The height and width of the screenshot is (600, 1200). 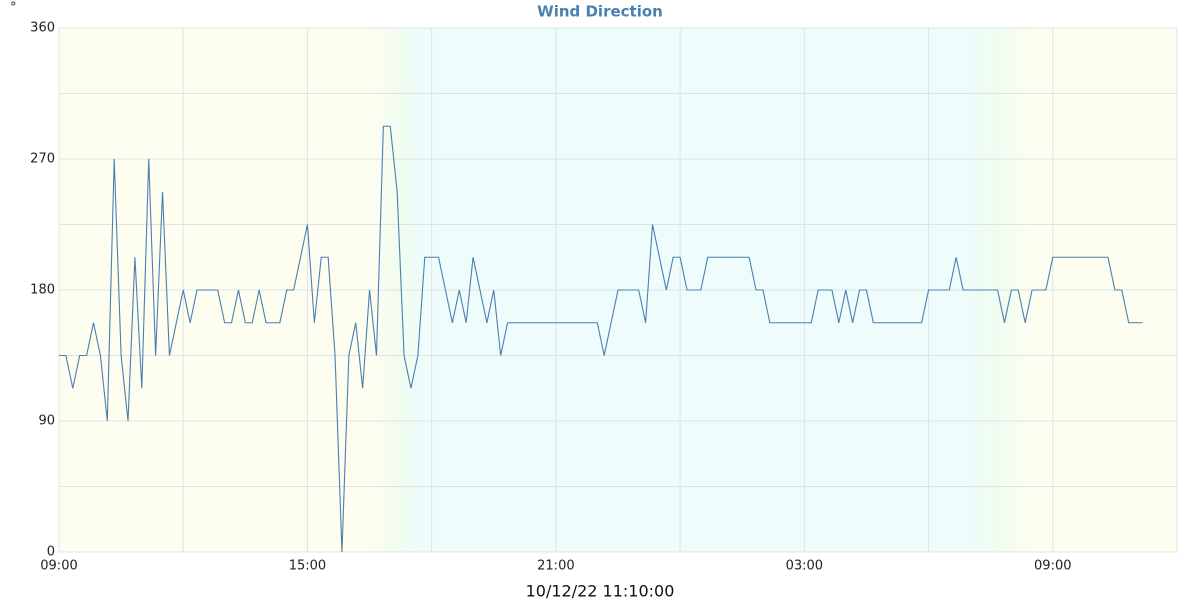 I want to click on y-tick-label: 90, so click(x=46, y=421).